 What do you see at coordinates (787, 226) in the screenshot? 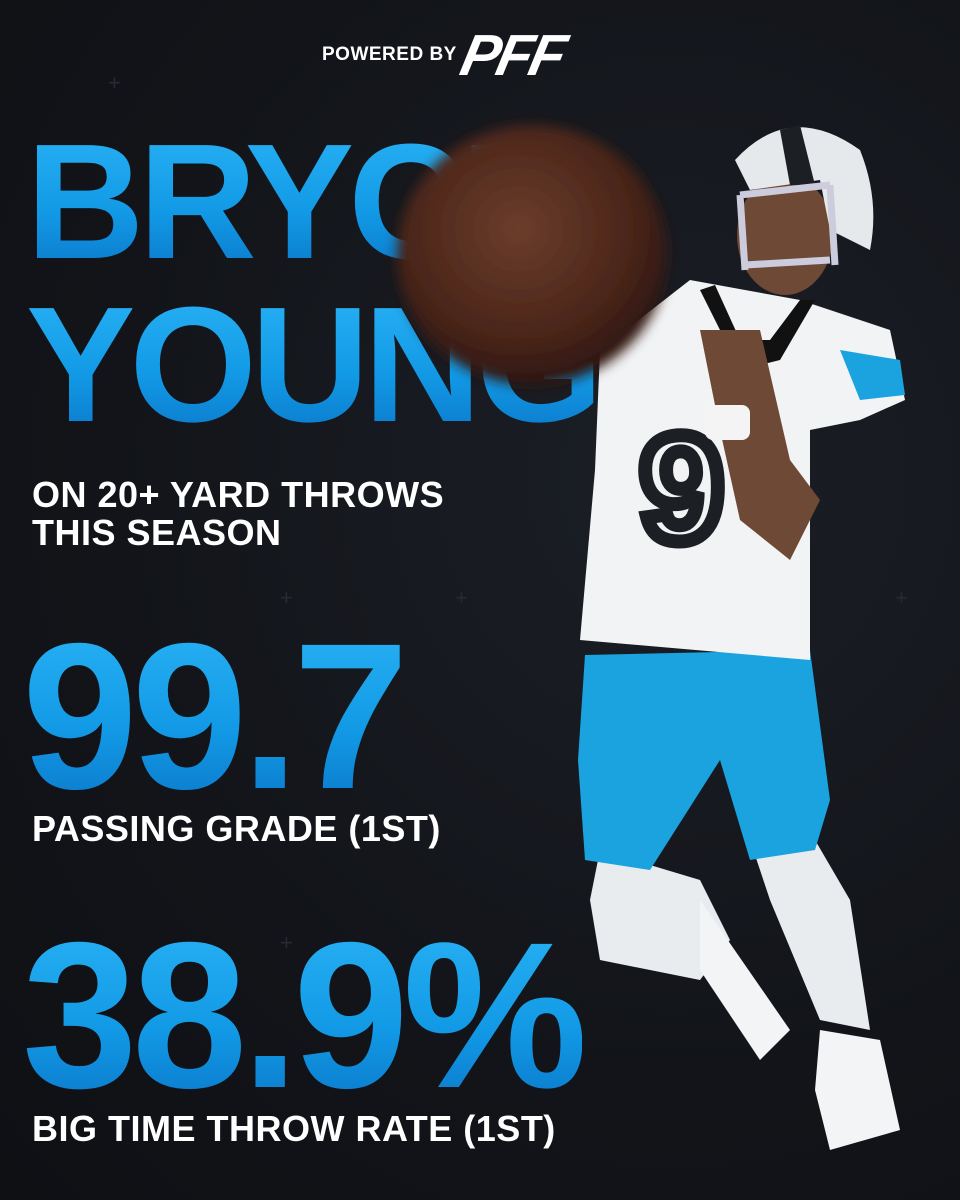
I see `facemask` at bounding box center [787, 226].